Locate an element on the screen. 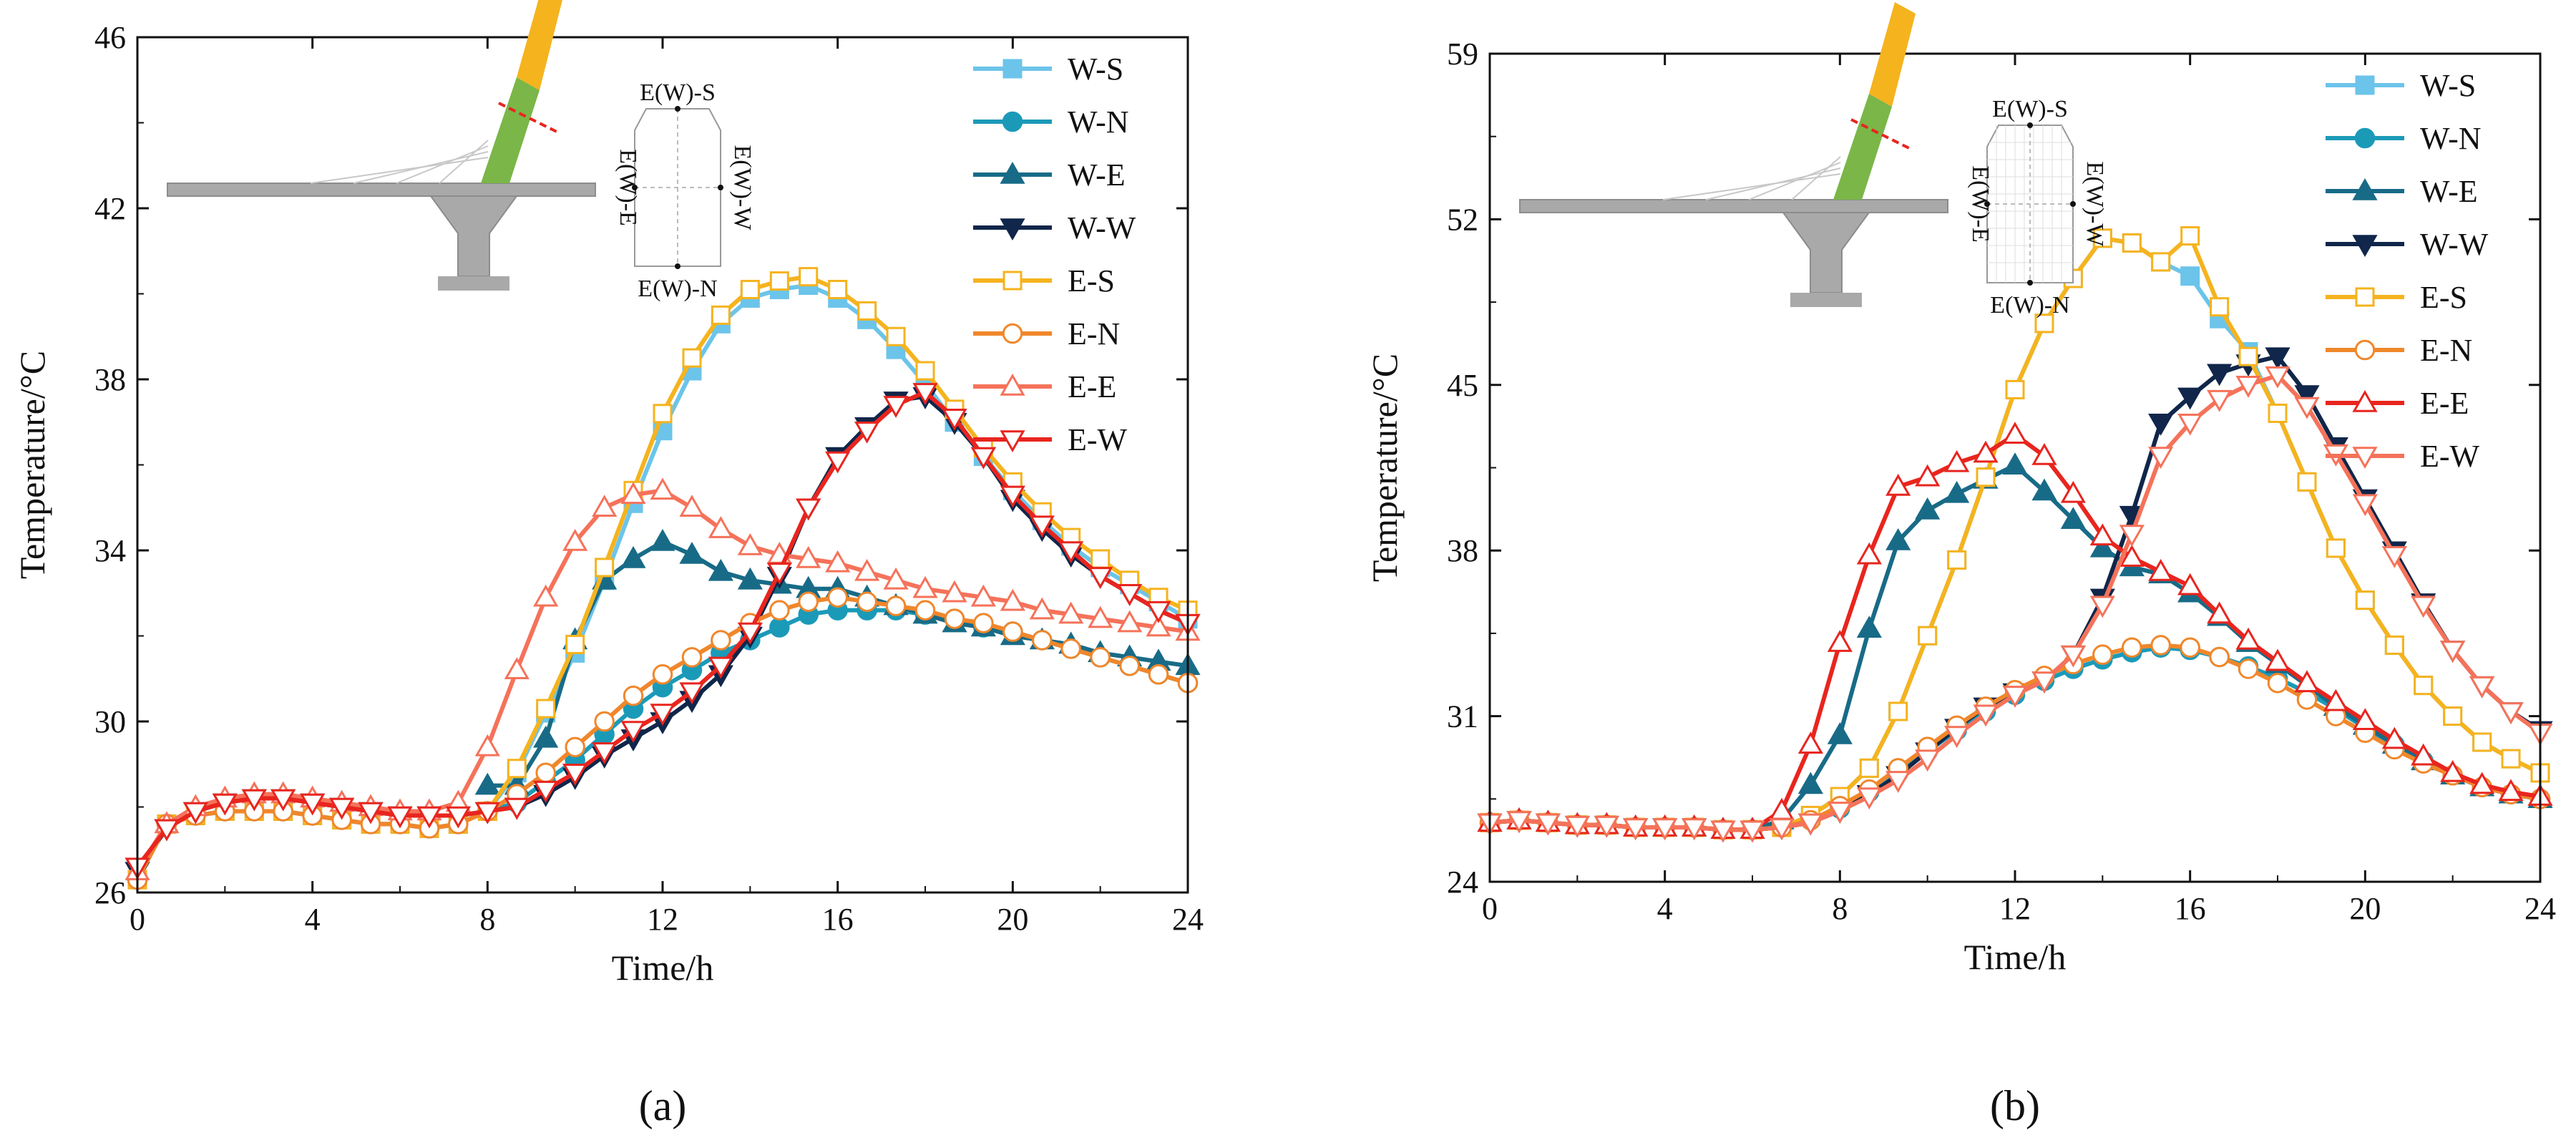  legend-entry-W-S: W-S is located at coordinates (1095, 70).